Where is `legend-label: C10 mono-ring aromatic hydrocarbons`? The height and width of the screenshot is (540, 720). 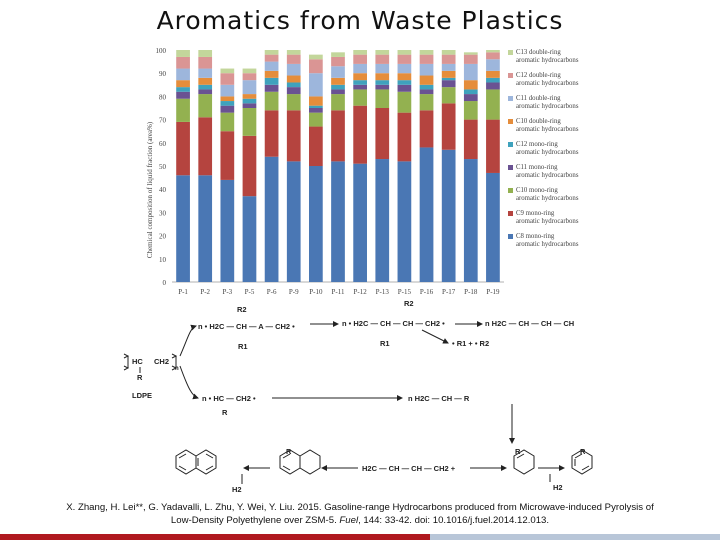
legend-label: C10 mono-ring aromatic hydrocarbons is located at coordinates (547, 194).